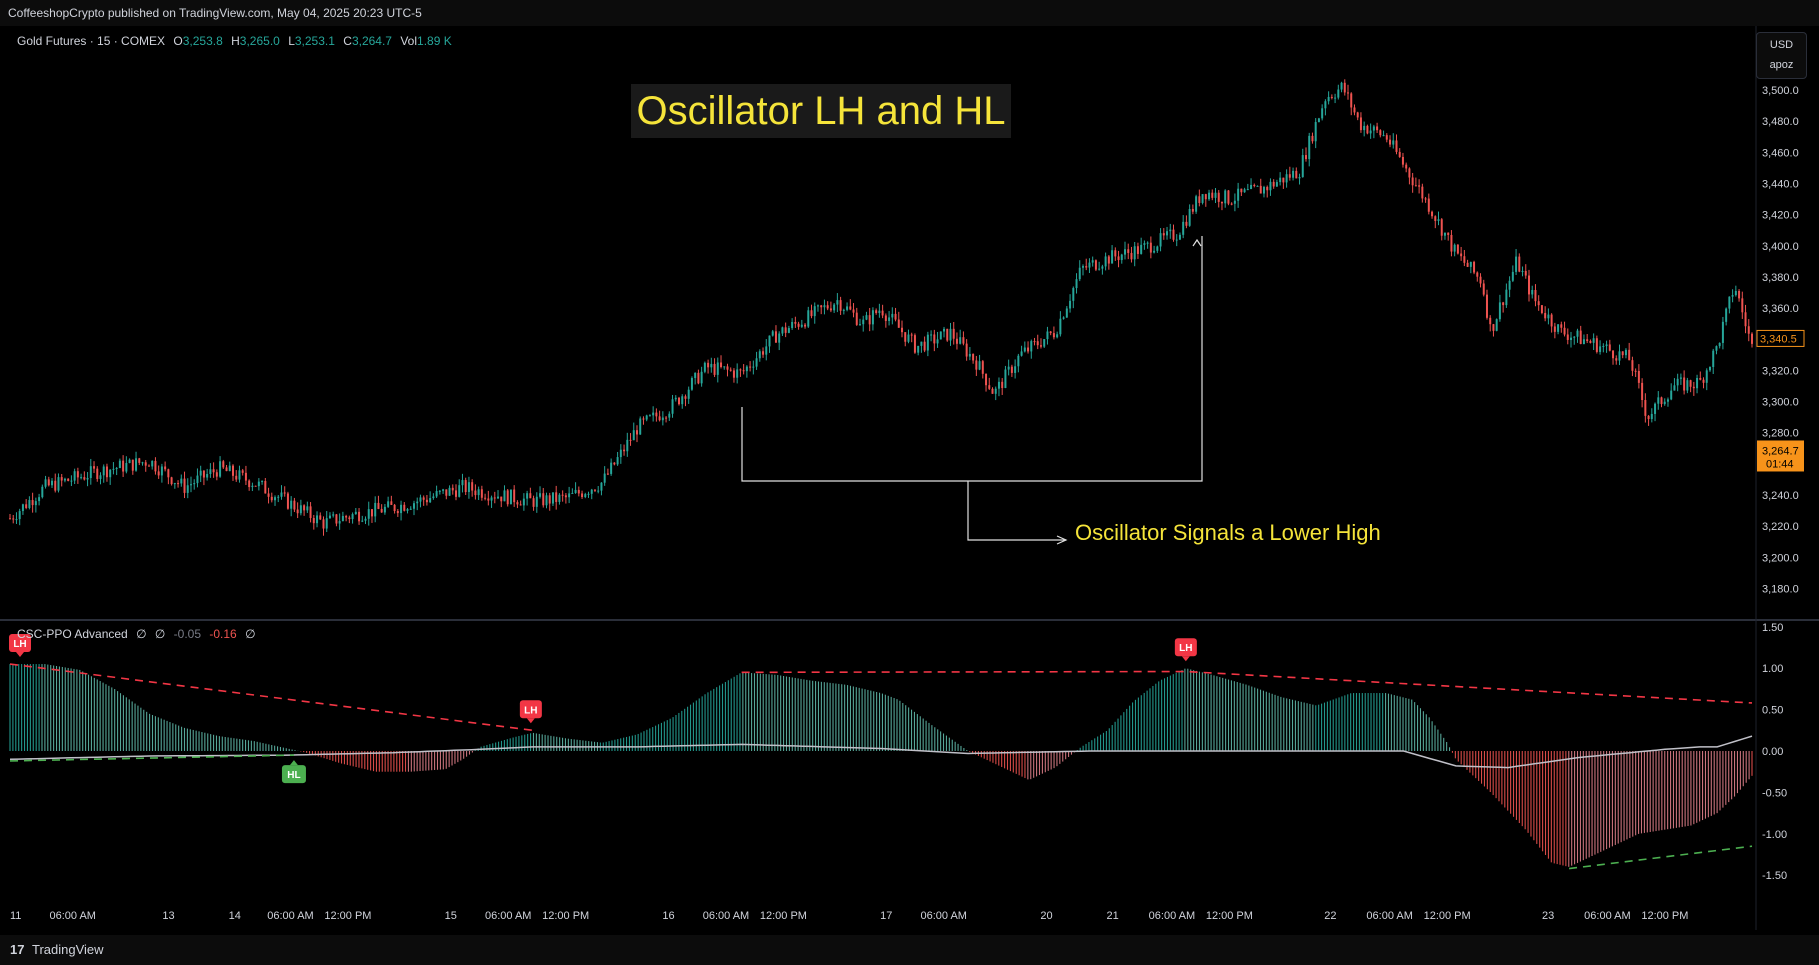  What do you see at coordinates (17, 949) in the screenshot?
I see `tradingview-logo-icon: 17` at bounding box center [17, 949].